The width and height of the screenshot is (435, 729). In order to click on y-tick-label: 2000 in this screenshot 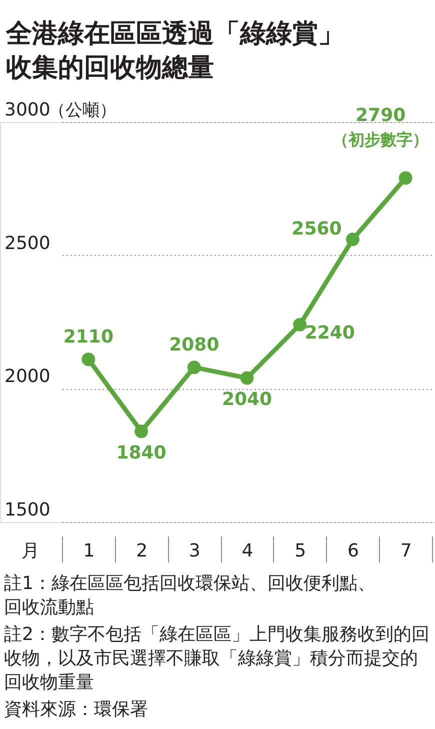, I will do `click(27, 377)`.